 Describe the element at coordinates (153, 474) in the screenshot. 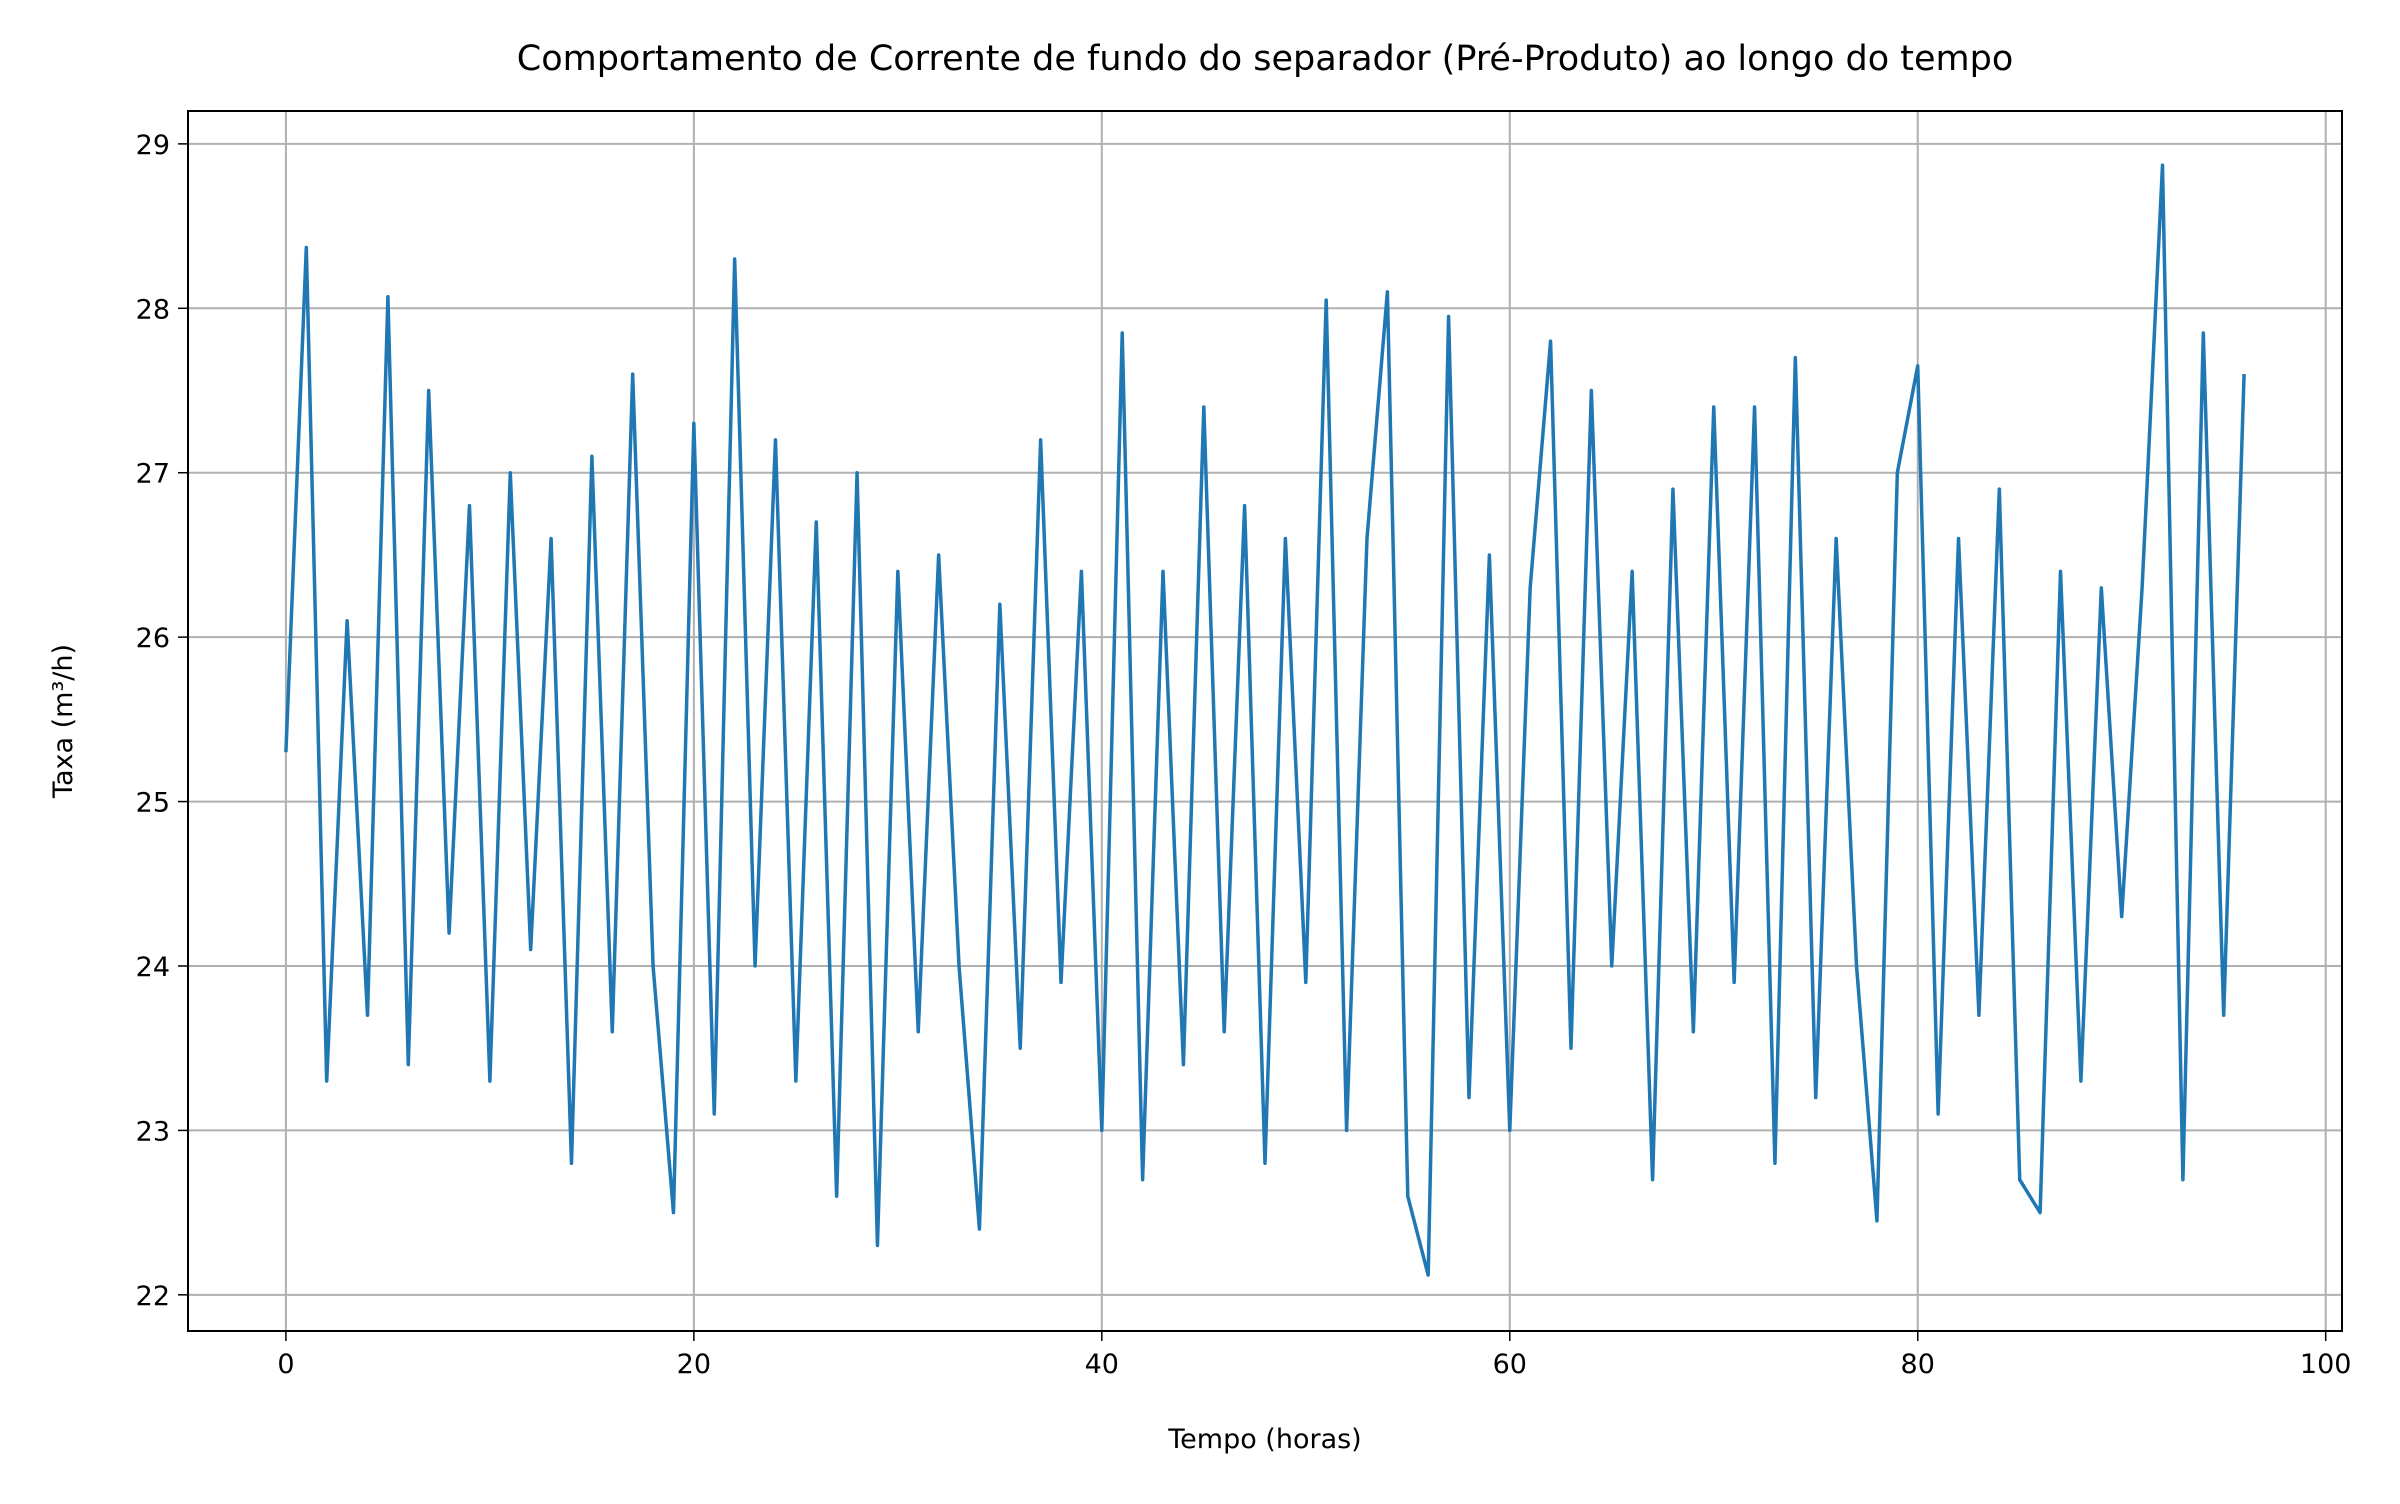

I see `y-tick-label: 27` at that location.